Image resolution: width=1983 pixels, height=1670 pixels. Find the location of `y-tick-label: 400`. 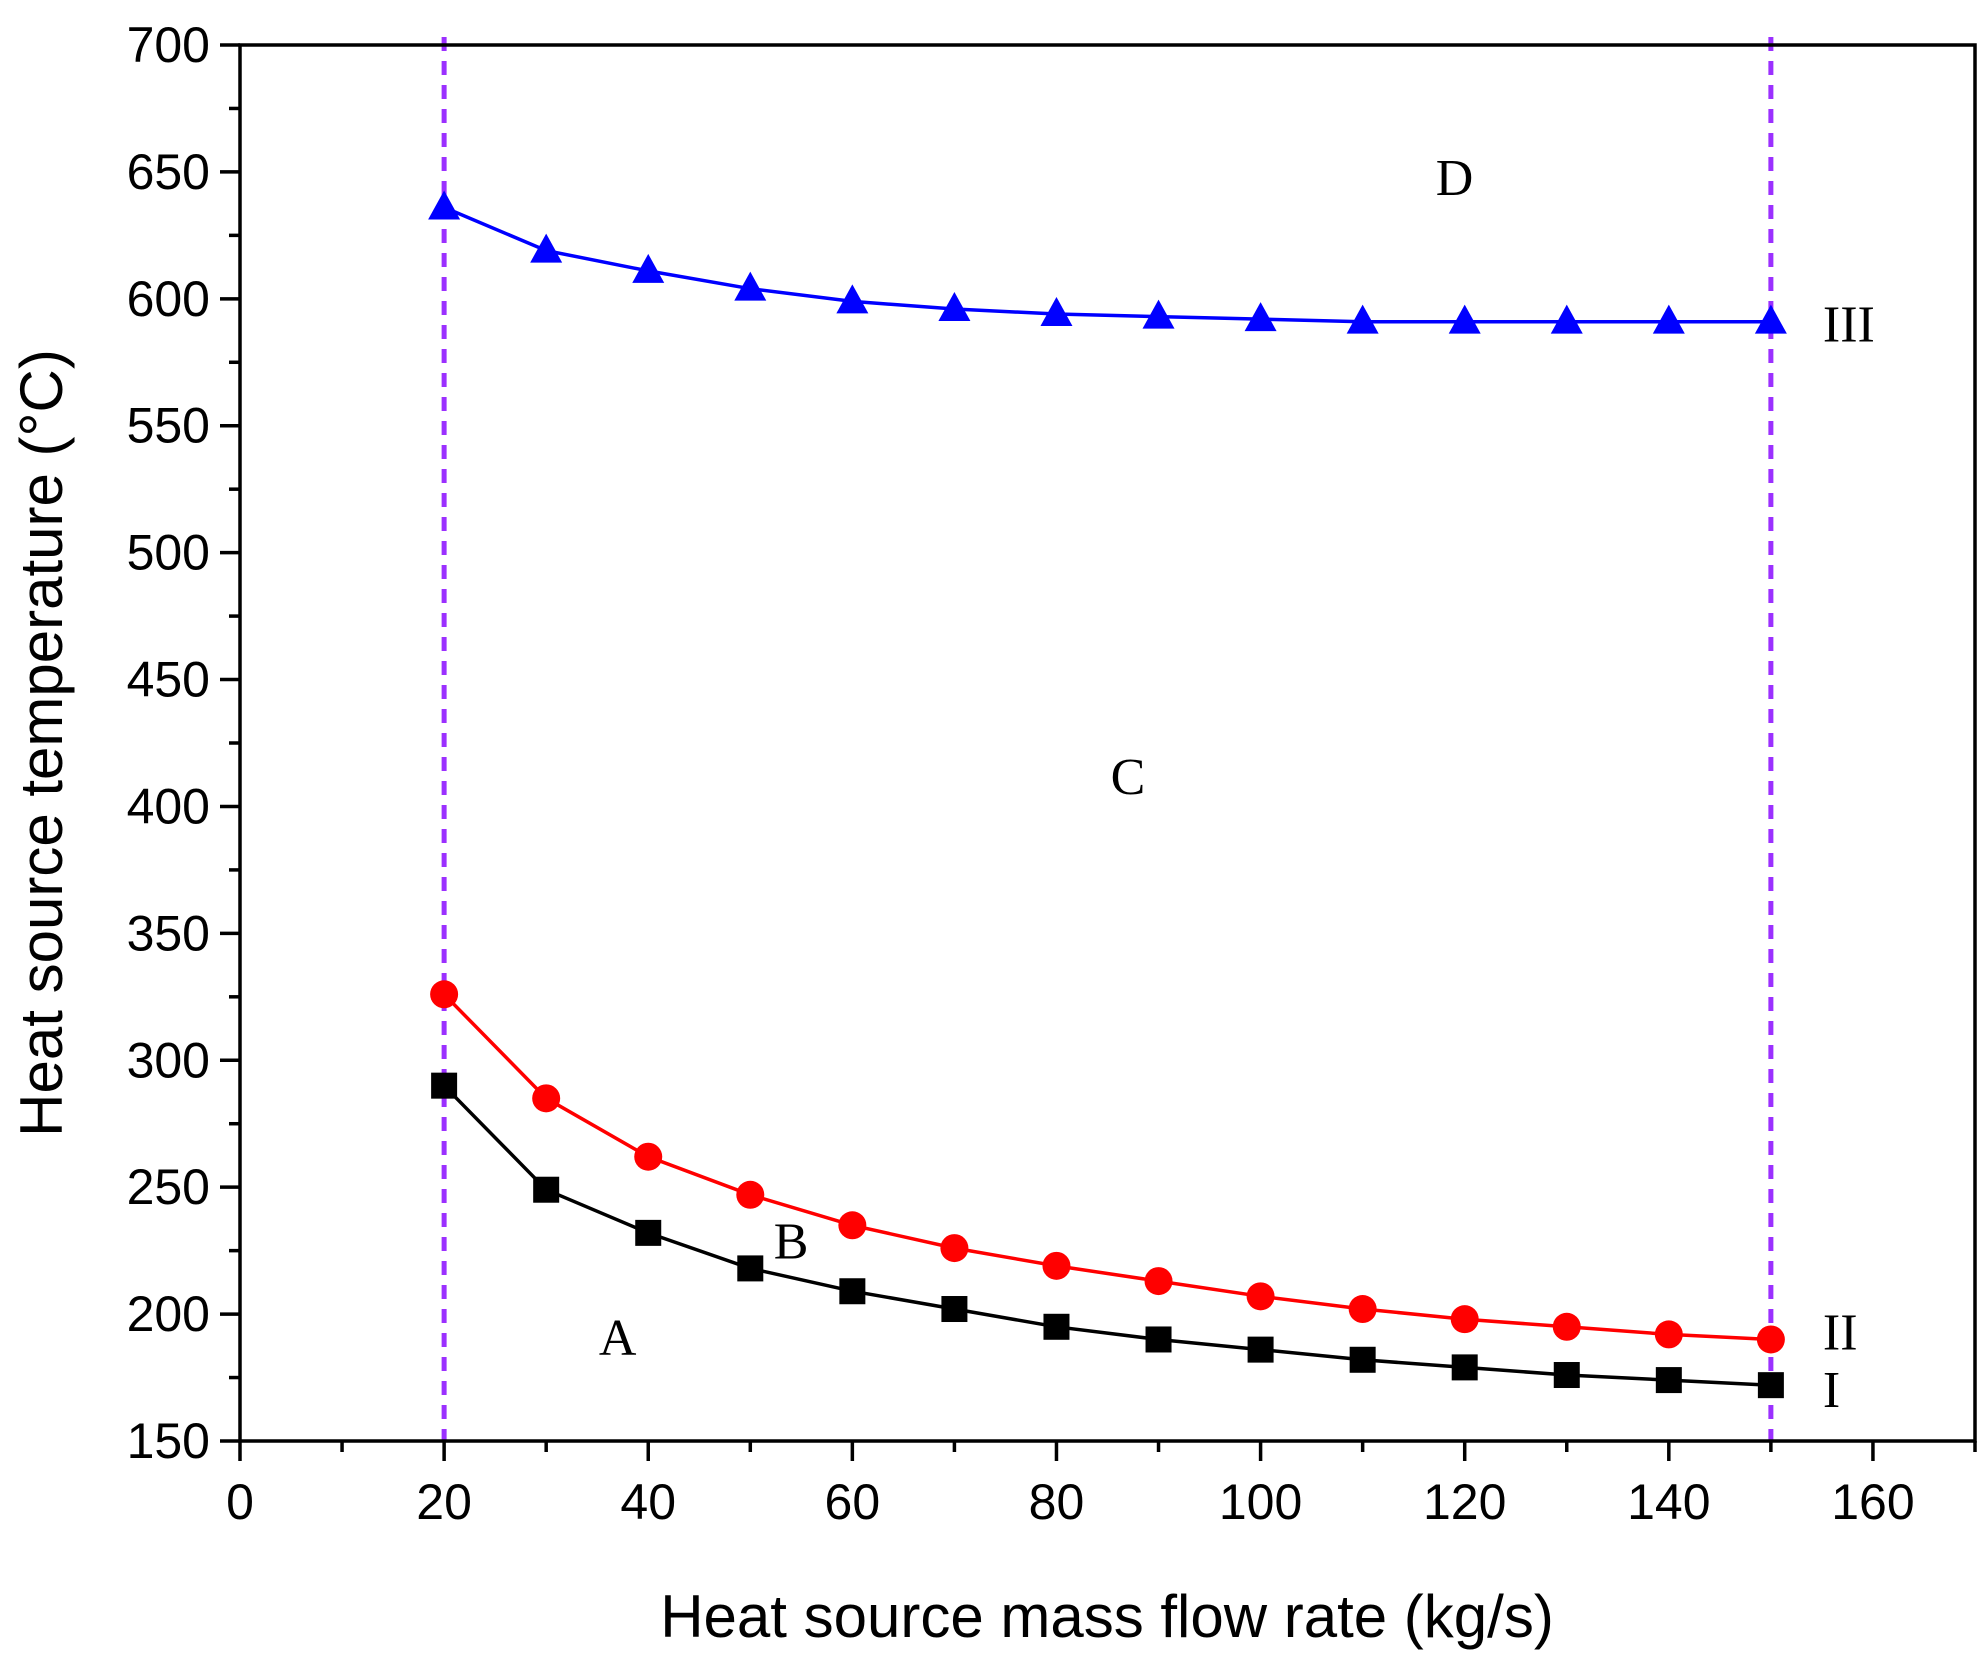

y-tick-label: 400 is located at coordinates (168, 806).